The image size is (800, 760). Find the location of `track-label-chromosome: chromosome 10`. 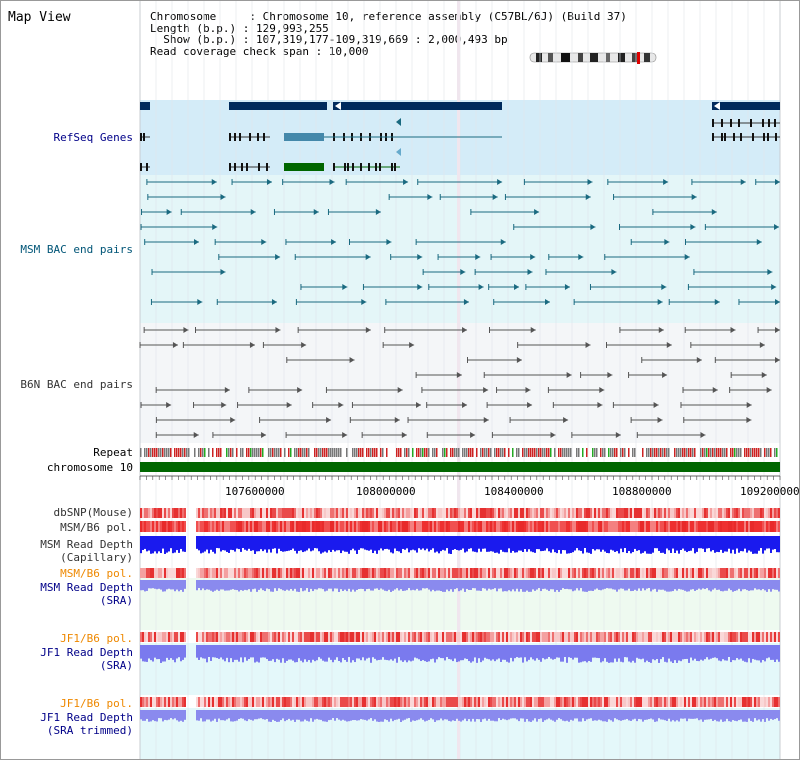

track-label-chromosome: chromosome 10 is located at coordinates (89, 467).